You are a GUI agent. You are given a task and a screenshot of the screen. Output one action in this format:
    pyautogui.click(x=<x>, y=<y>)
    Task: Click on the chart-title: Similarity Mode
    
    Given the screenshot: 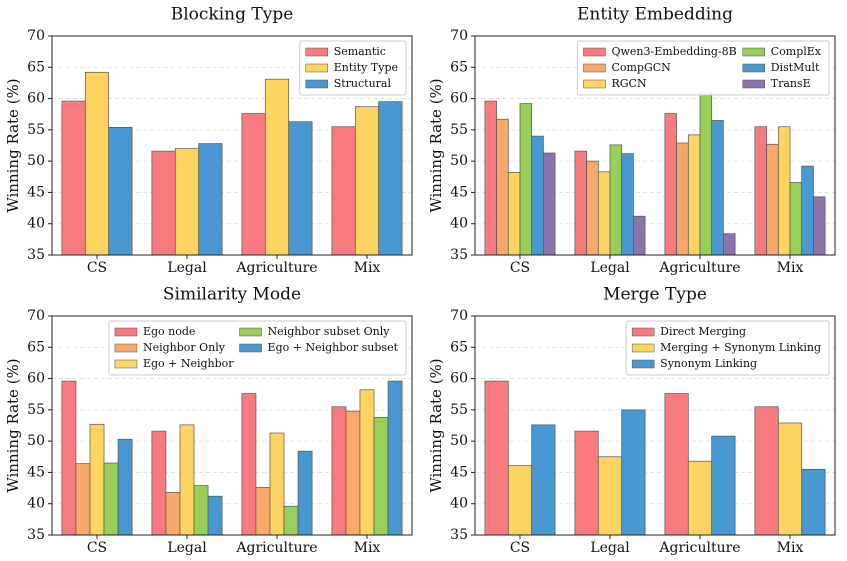 What is the action you would take?
    pyautogui.click(x=232, y=295)
    